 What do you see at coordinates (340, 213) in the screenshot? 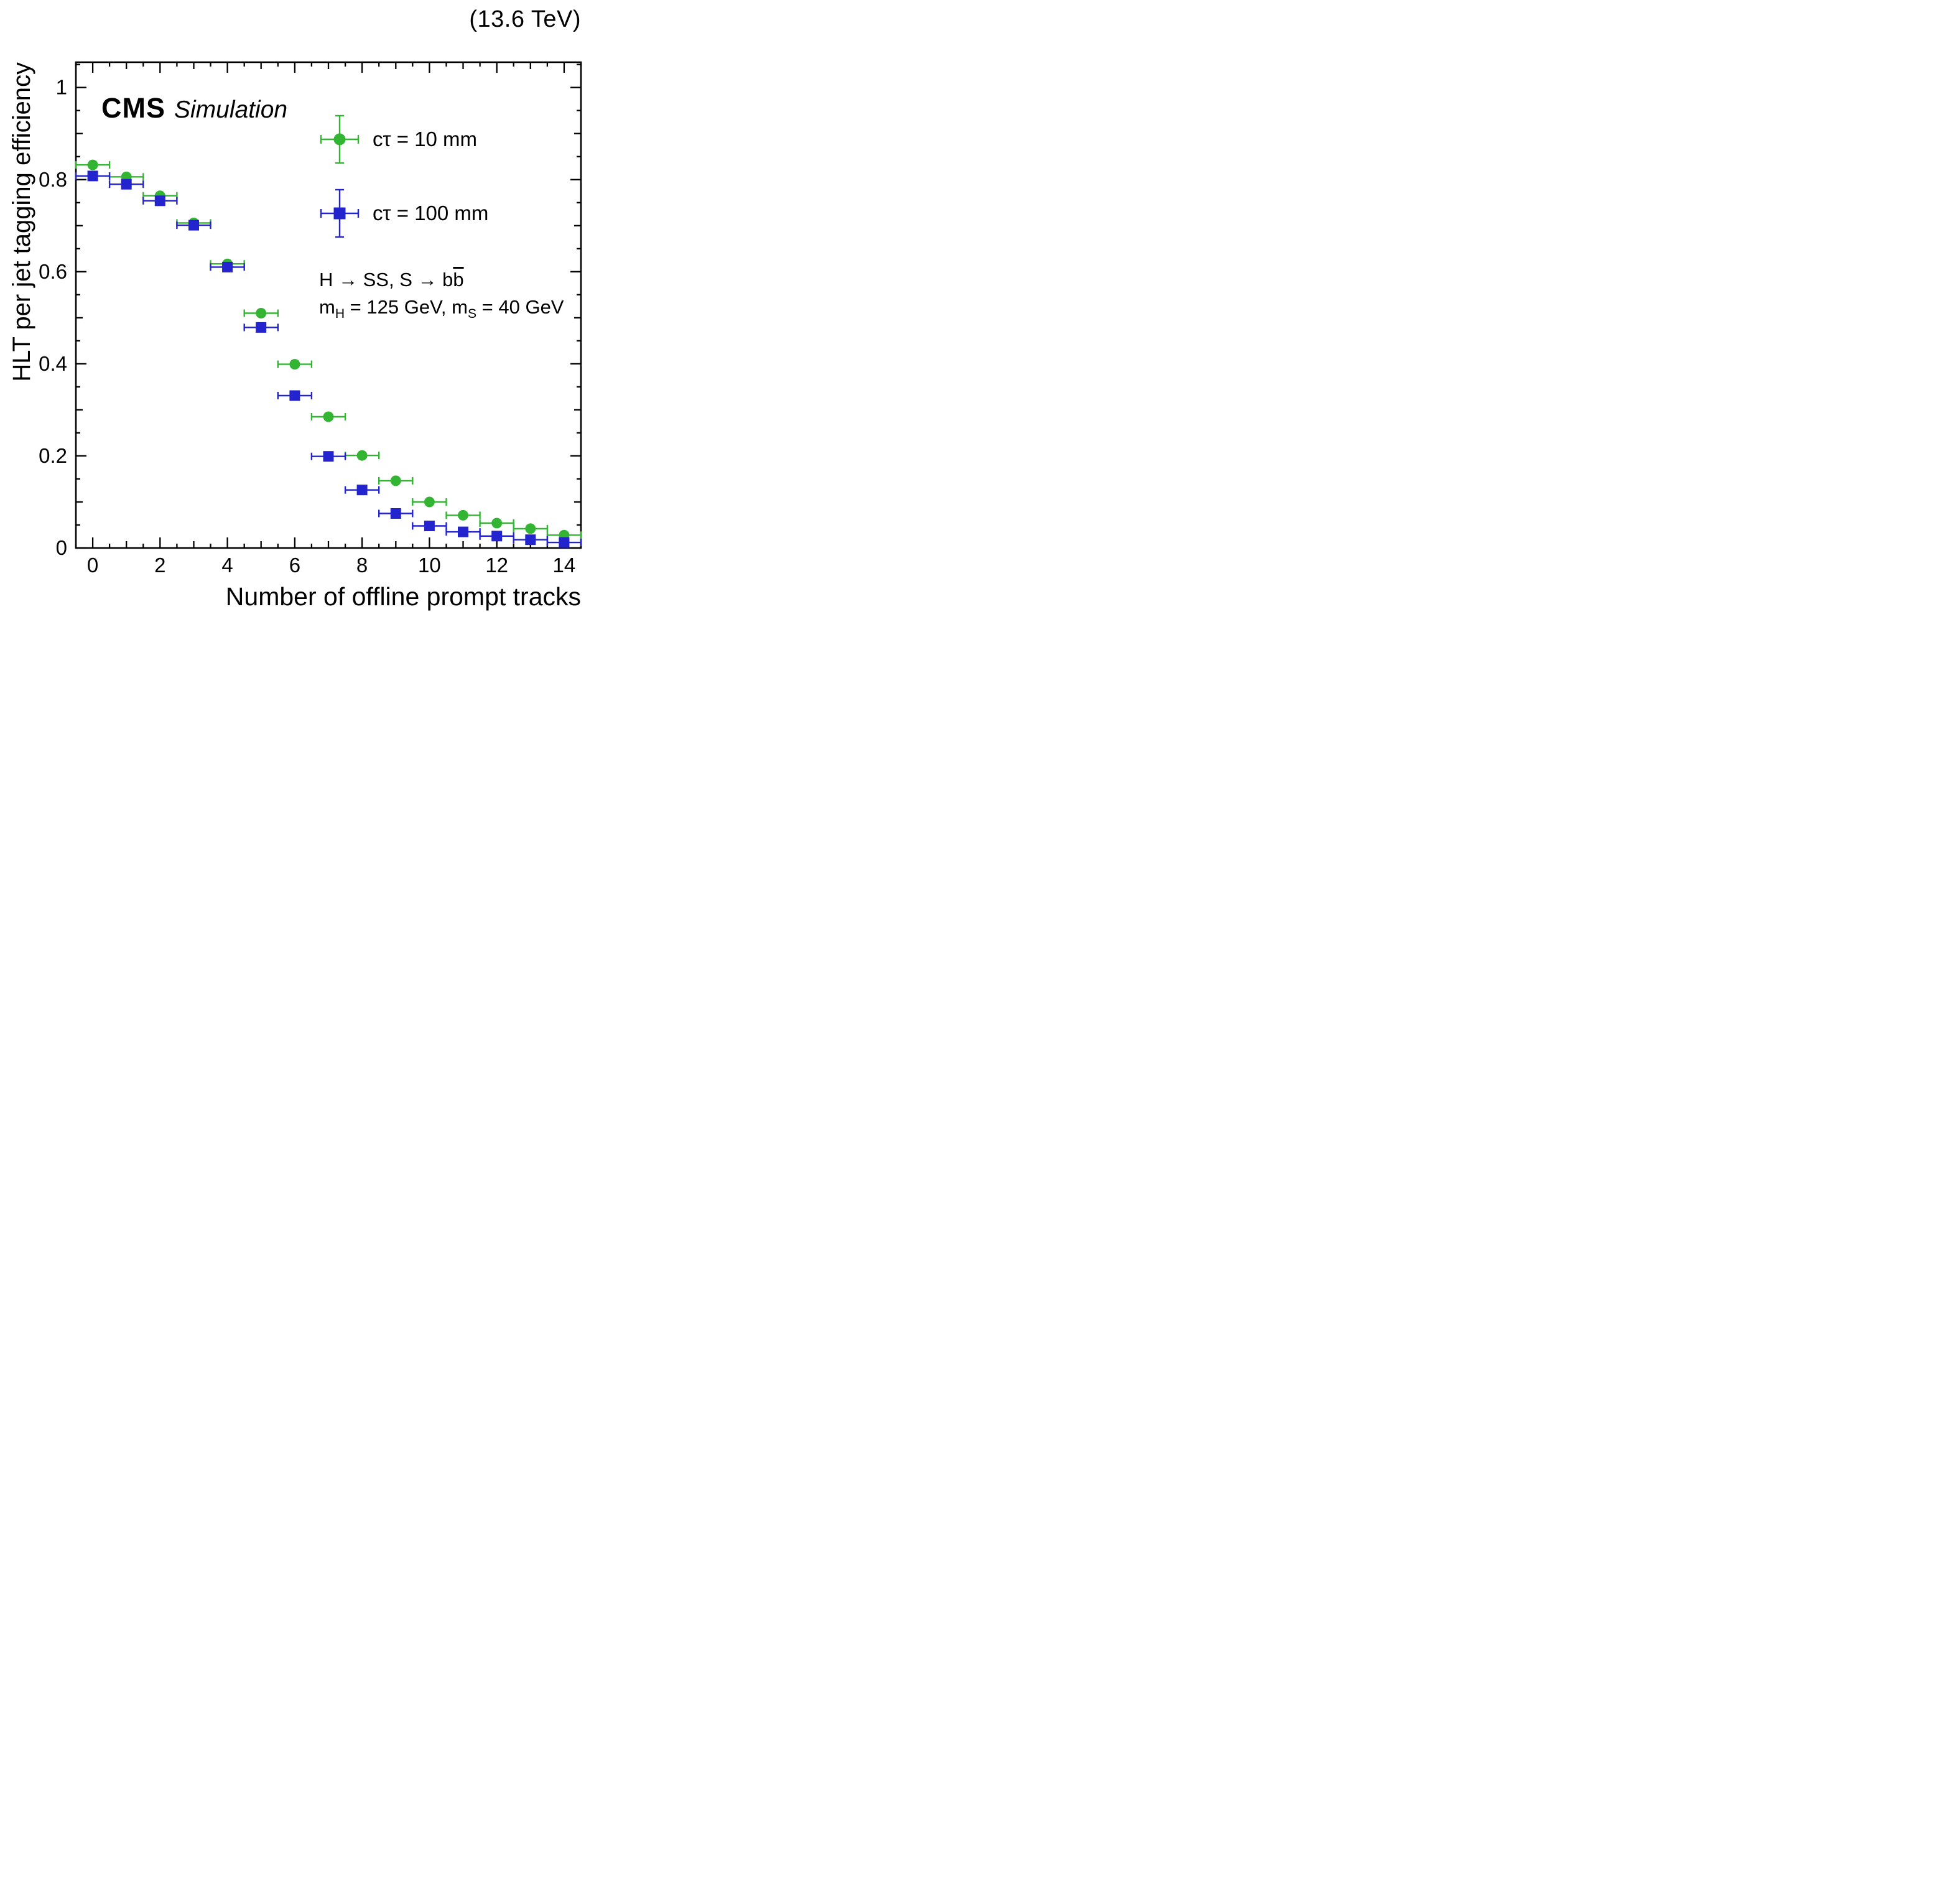
I see `legend-marker-ctau100-icon` at bounding box center [340, 213].